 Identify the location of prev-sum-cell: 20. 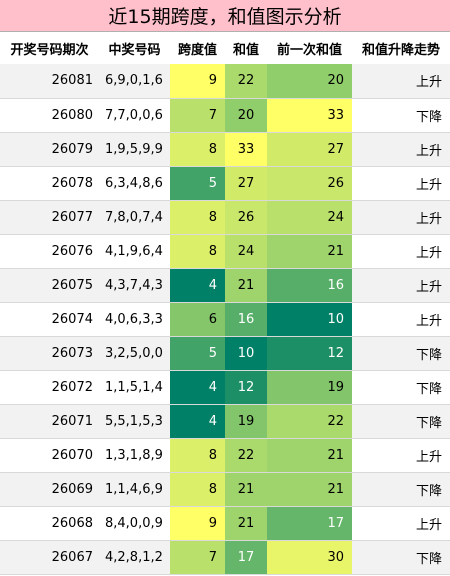
(309, 81).